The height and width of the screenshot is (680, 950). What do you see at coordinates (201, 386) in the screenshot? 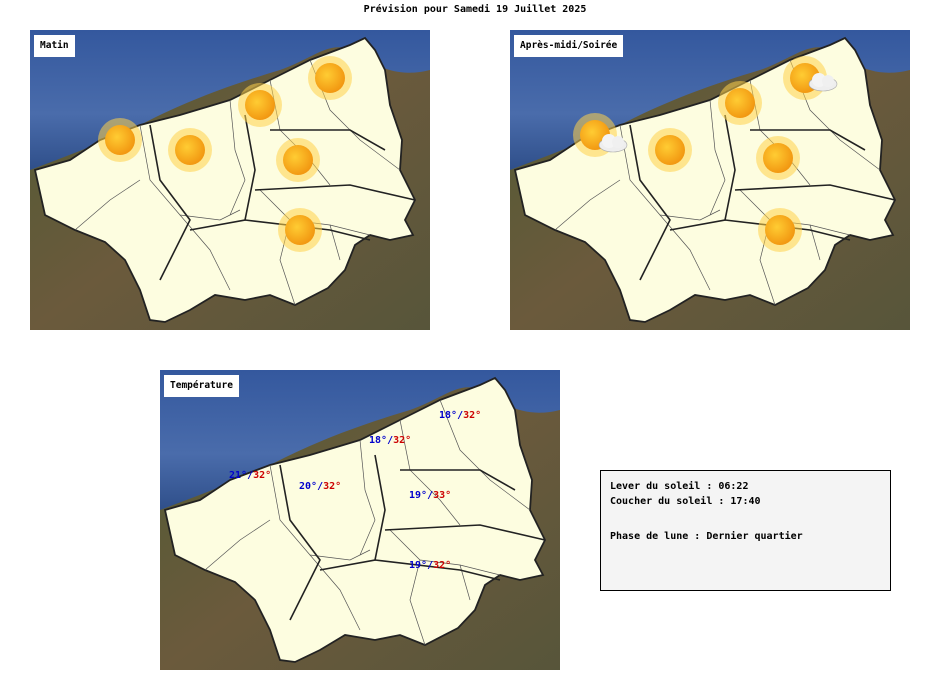
I see `temperature-map-label: Température` at bounding box center [201, 386].